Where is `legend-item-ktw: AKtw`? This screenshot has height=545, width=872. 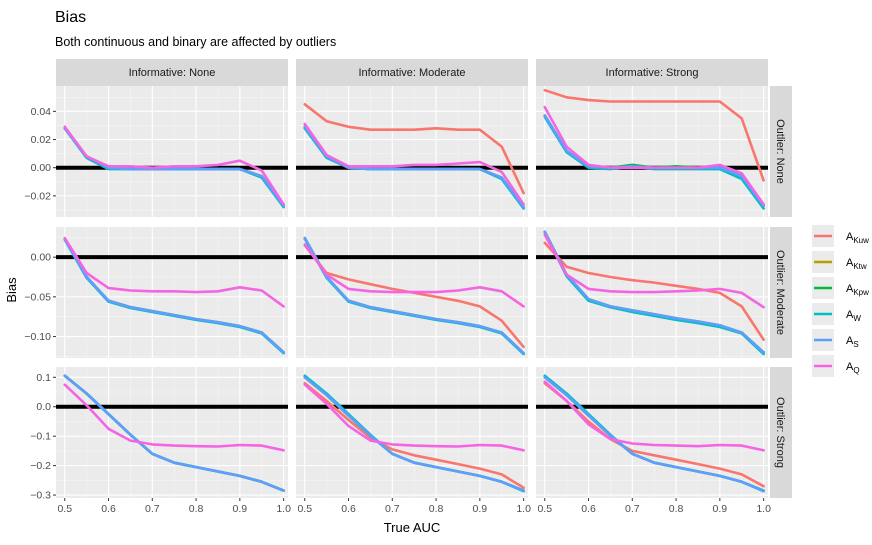
legend-item-ktw: AKtw is located at coordinates (839, 262).